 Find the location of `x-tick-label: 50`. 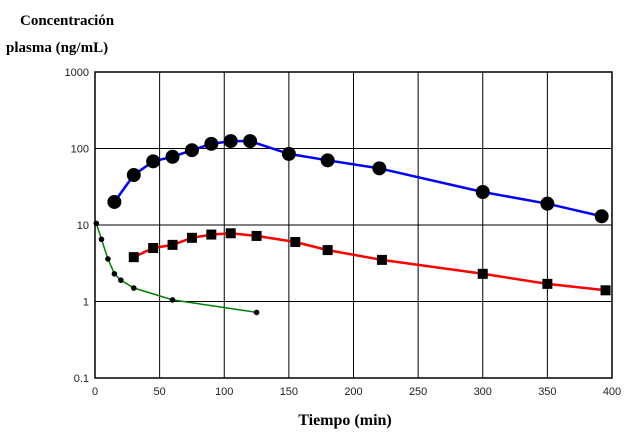

x-tick-label: 50 is located at coordinates (160, 392).